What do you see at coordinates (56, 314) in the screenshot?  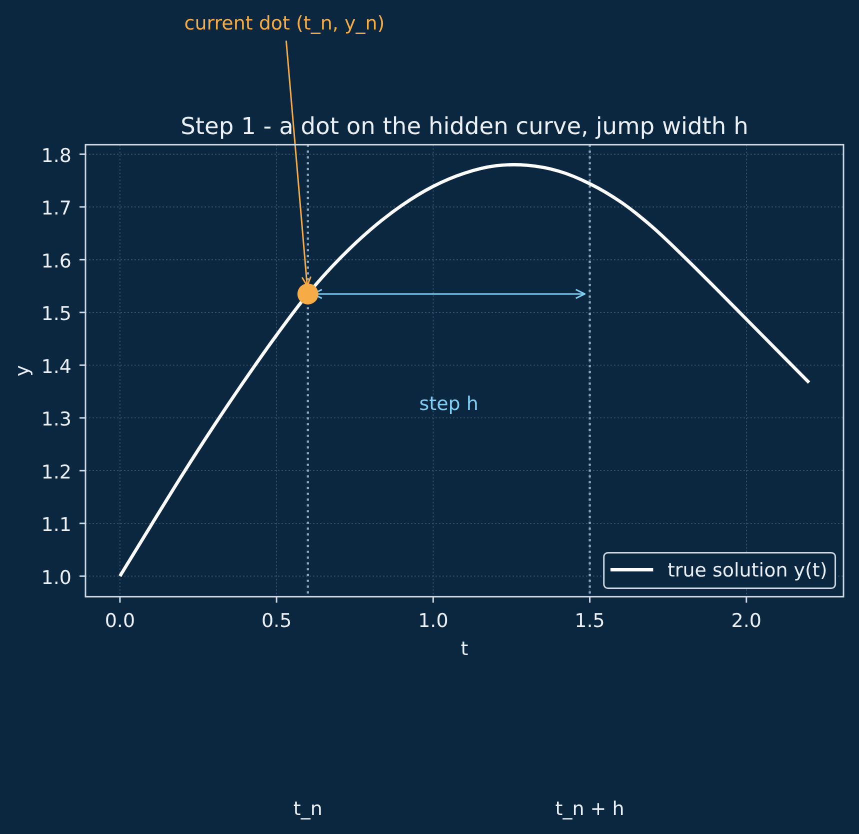 I see `y-tick-label: 1.5` at bounding box center [56, 314].